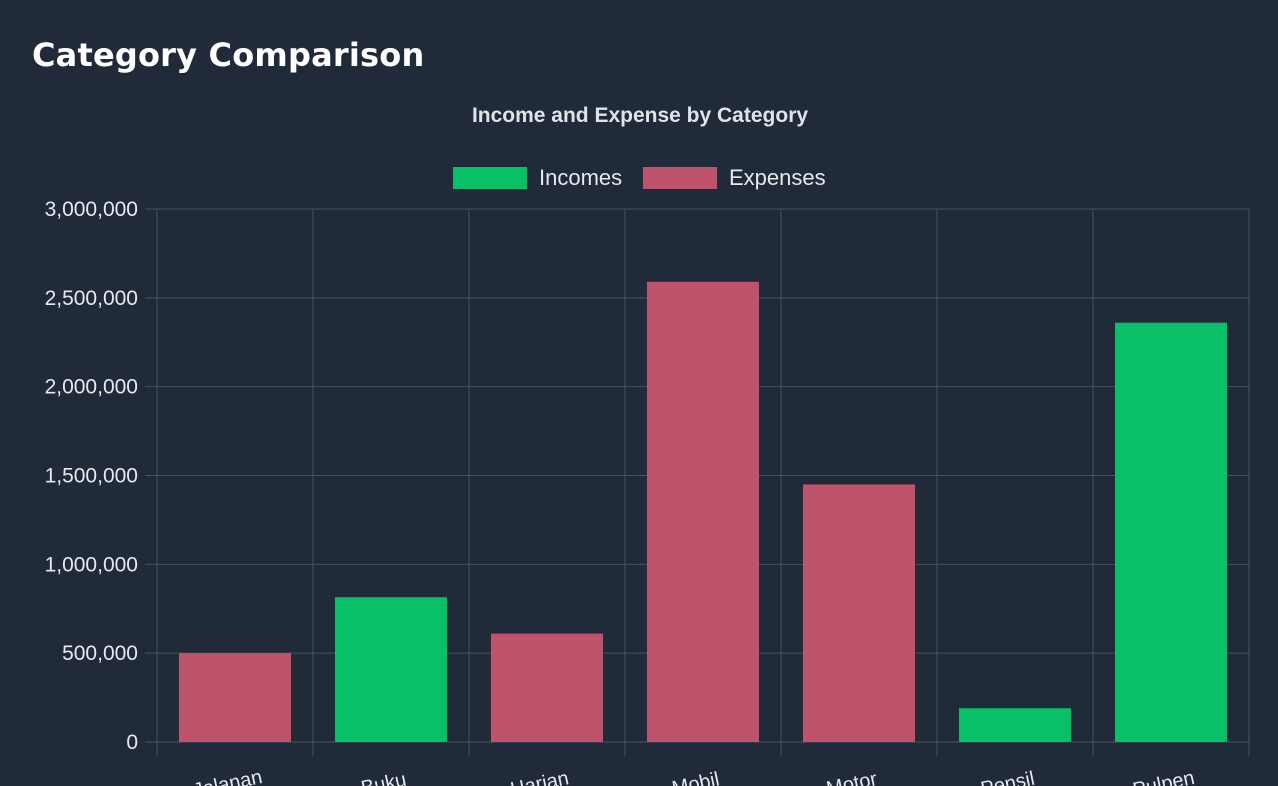 The image size is (1278, 786). Describe the element at coordinates (391, 669) in the screenshot. I see `bar-incomes-buku` at that location.